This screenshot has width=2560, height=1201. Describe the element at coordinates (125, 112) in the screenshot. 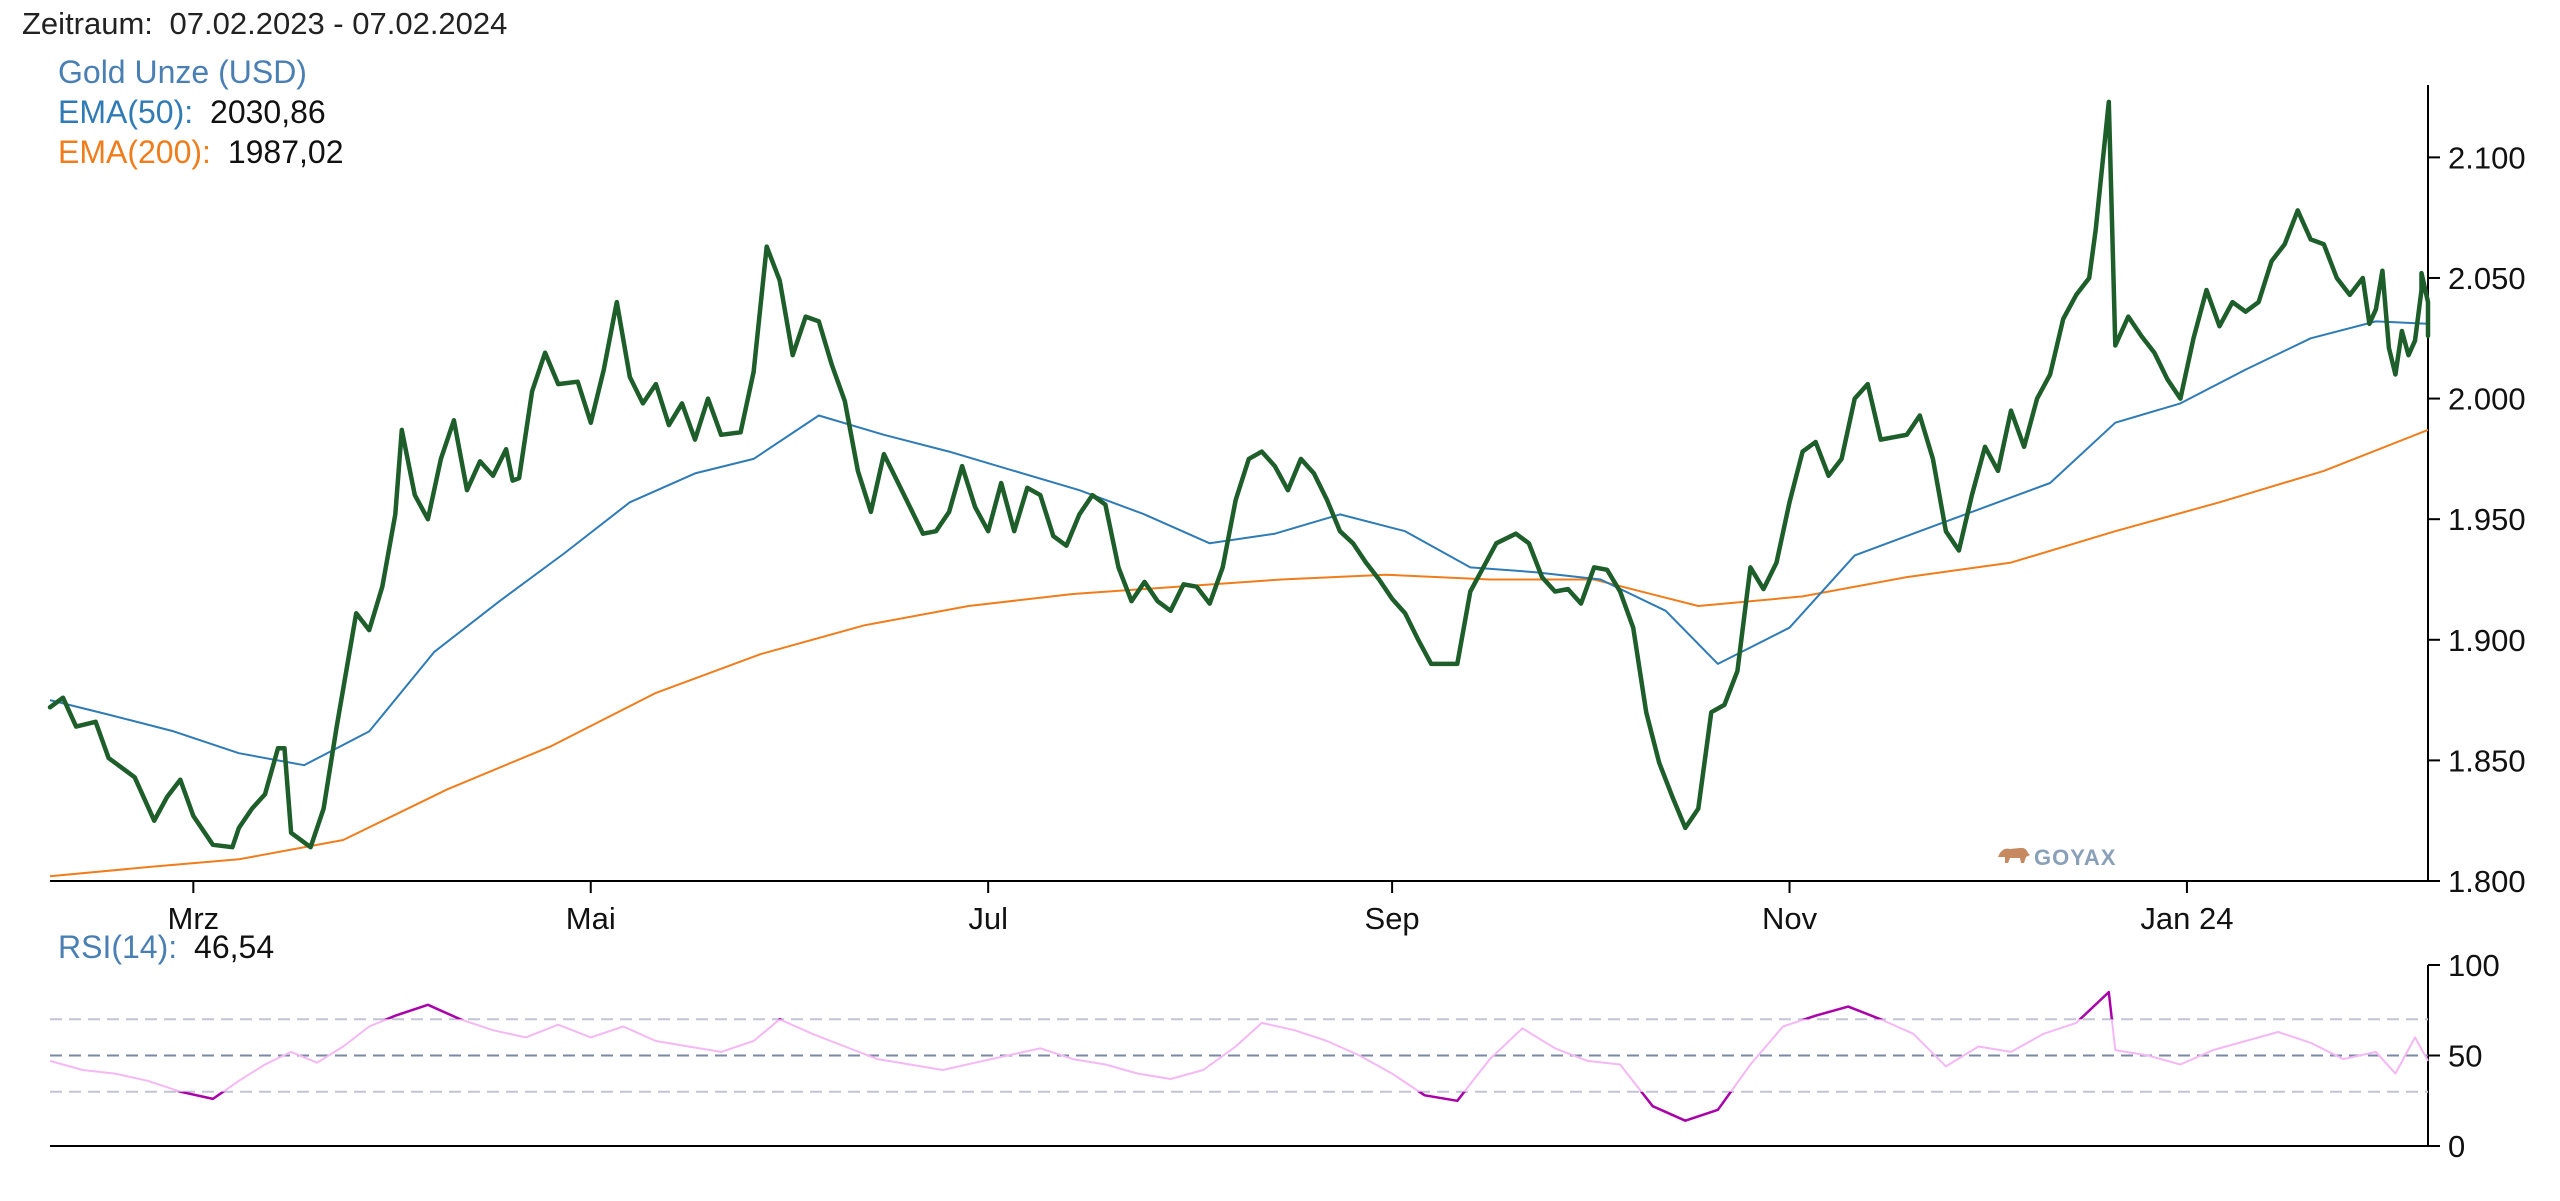

I see `ema50-label: EMA(50):` at that location.